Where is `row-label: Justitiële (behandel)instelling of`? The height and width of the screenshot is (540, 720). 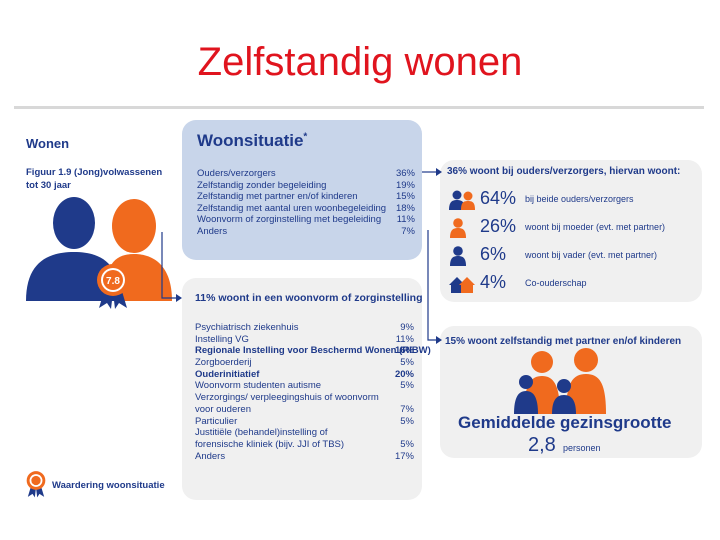 row-label: Justitiële (behandel)instelling of is located at coordinates (261, 433).